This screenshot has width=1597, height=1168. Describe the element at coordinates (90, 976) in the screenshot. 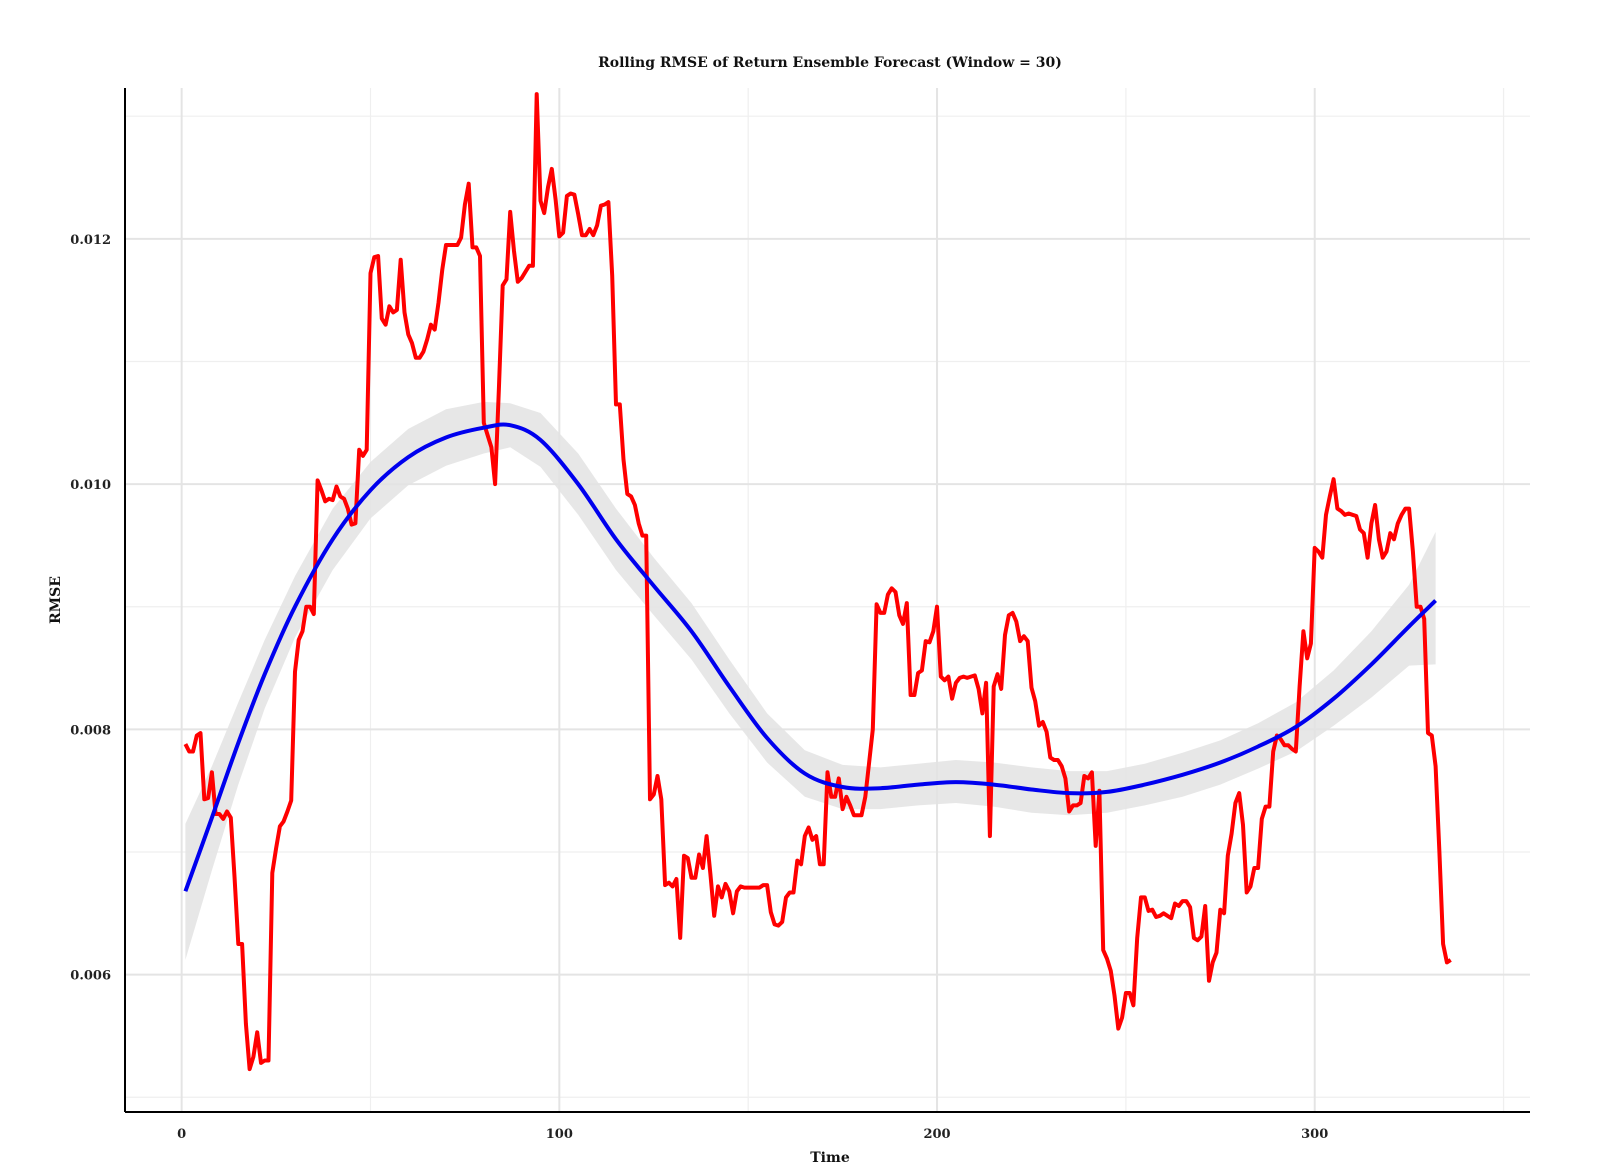

I see `y-tick-label: 0.006` at that location.